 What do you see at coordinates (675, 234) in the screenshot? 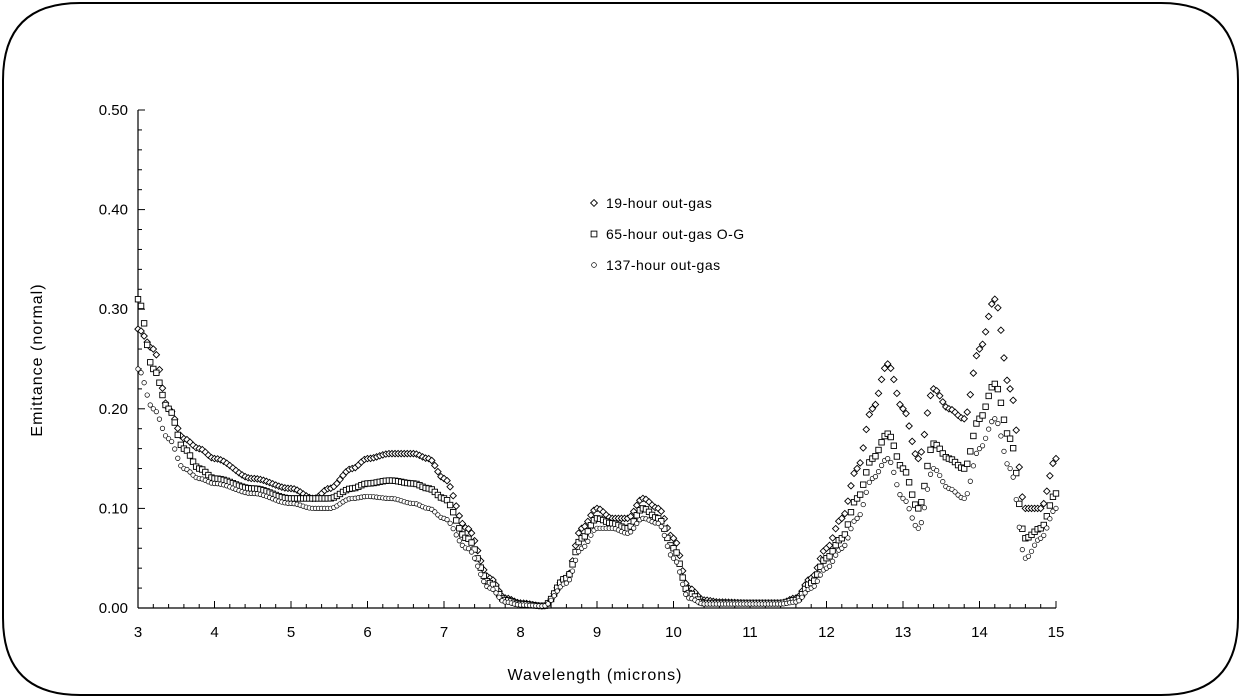
I see `legend-label: 65-hour out-gas O-G` at bounding box center [675, 234].